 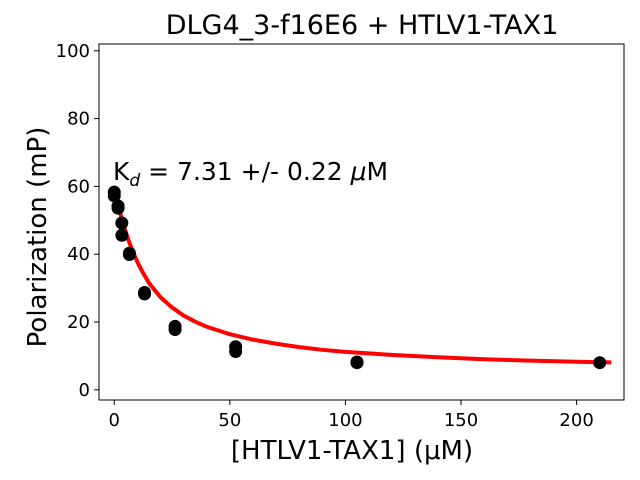 What do you see at coordinates (121, 171) in the screenshot?
I see `kd-symbol: K` at bounding box center [121, 171].